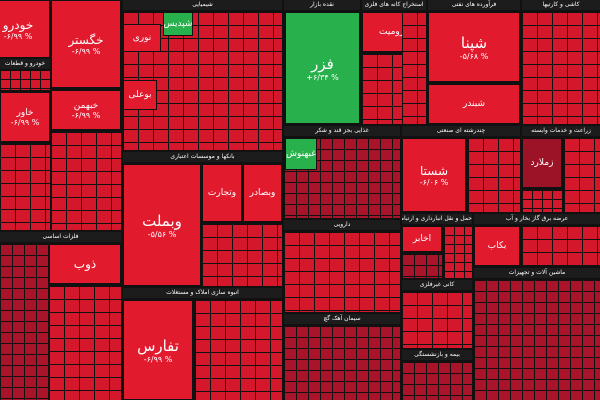 The image size is (600, 400). What do you see at coordinates (561, 5) in the screenshot?
I see `sector-title: کاشی و کارتیها` at bounding box center [561, 5].